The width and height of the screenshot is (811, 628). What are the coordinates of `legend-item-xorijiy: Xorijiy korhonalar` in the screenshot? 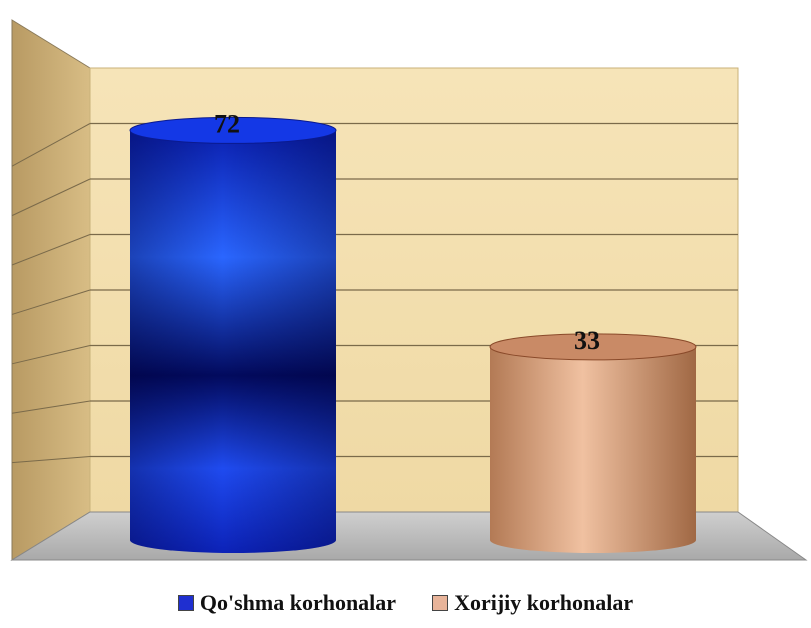 It's located at (532, 603).